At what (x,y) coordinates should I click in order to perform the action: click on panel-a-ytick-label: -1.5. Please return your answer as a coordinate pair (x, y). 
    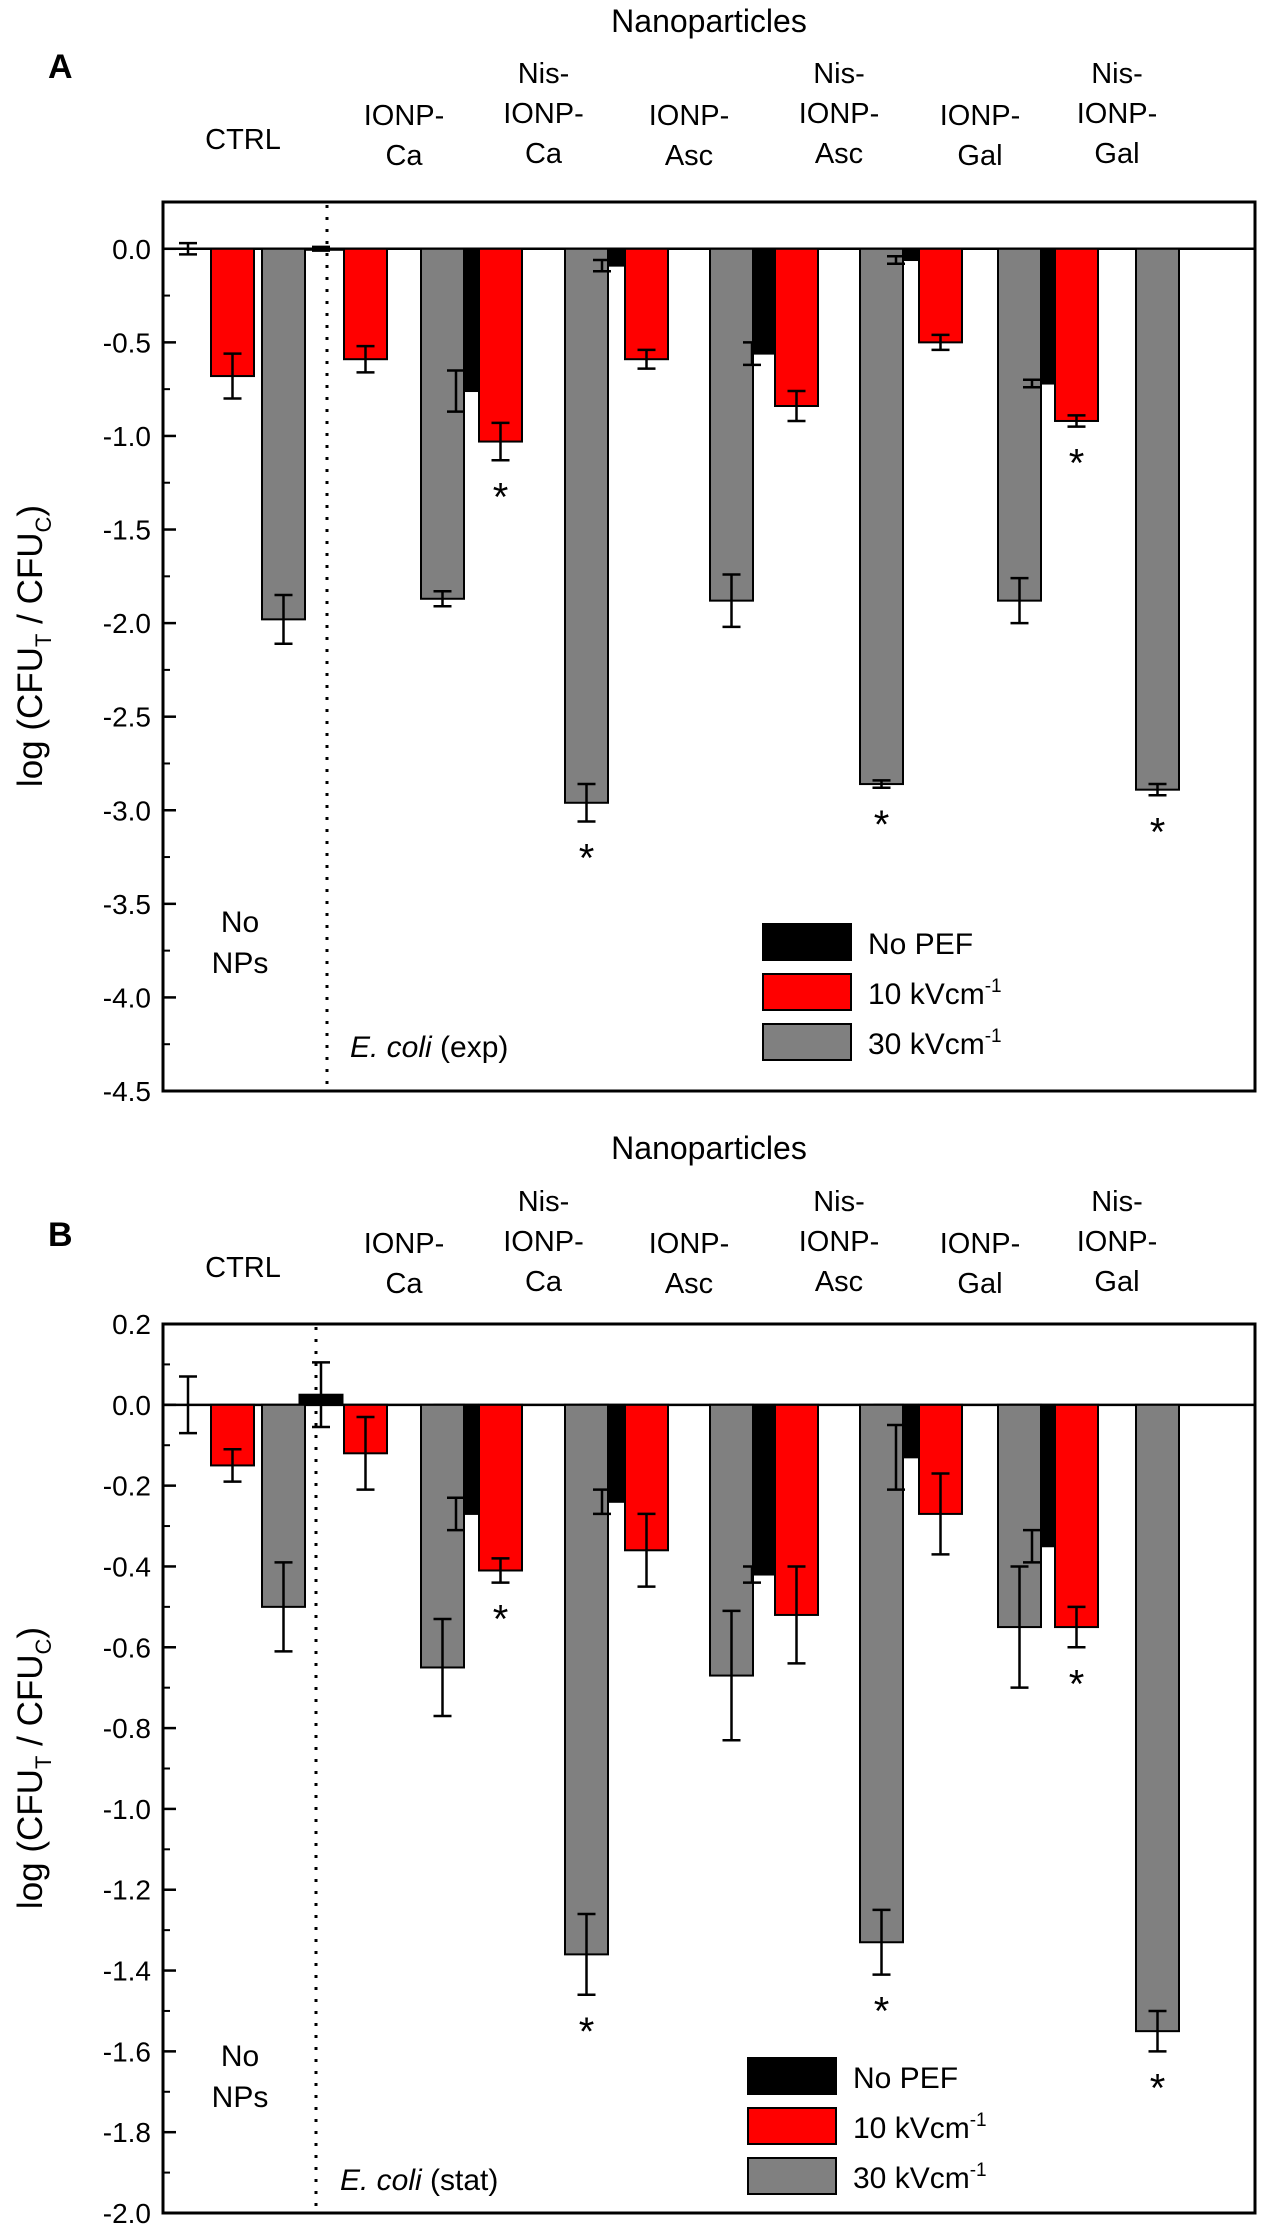
    Looking at the image, I should click on (127, 530).